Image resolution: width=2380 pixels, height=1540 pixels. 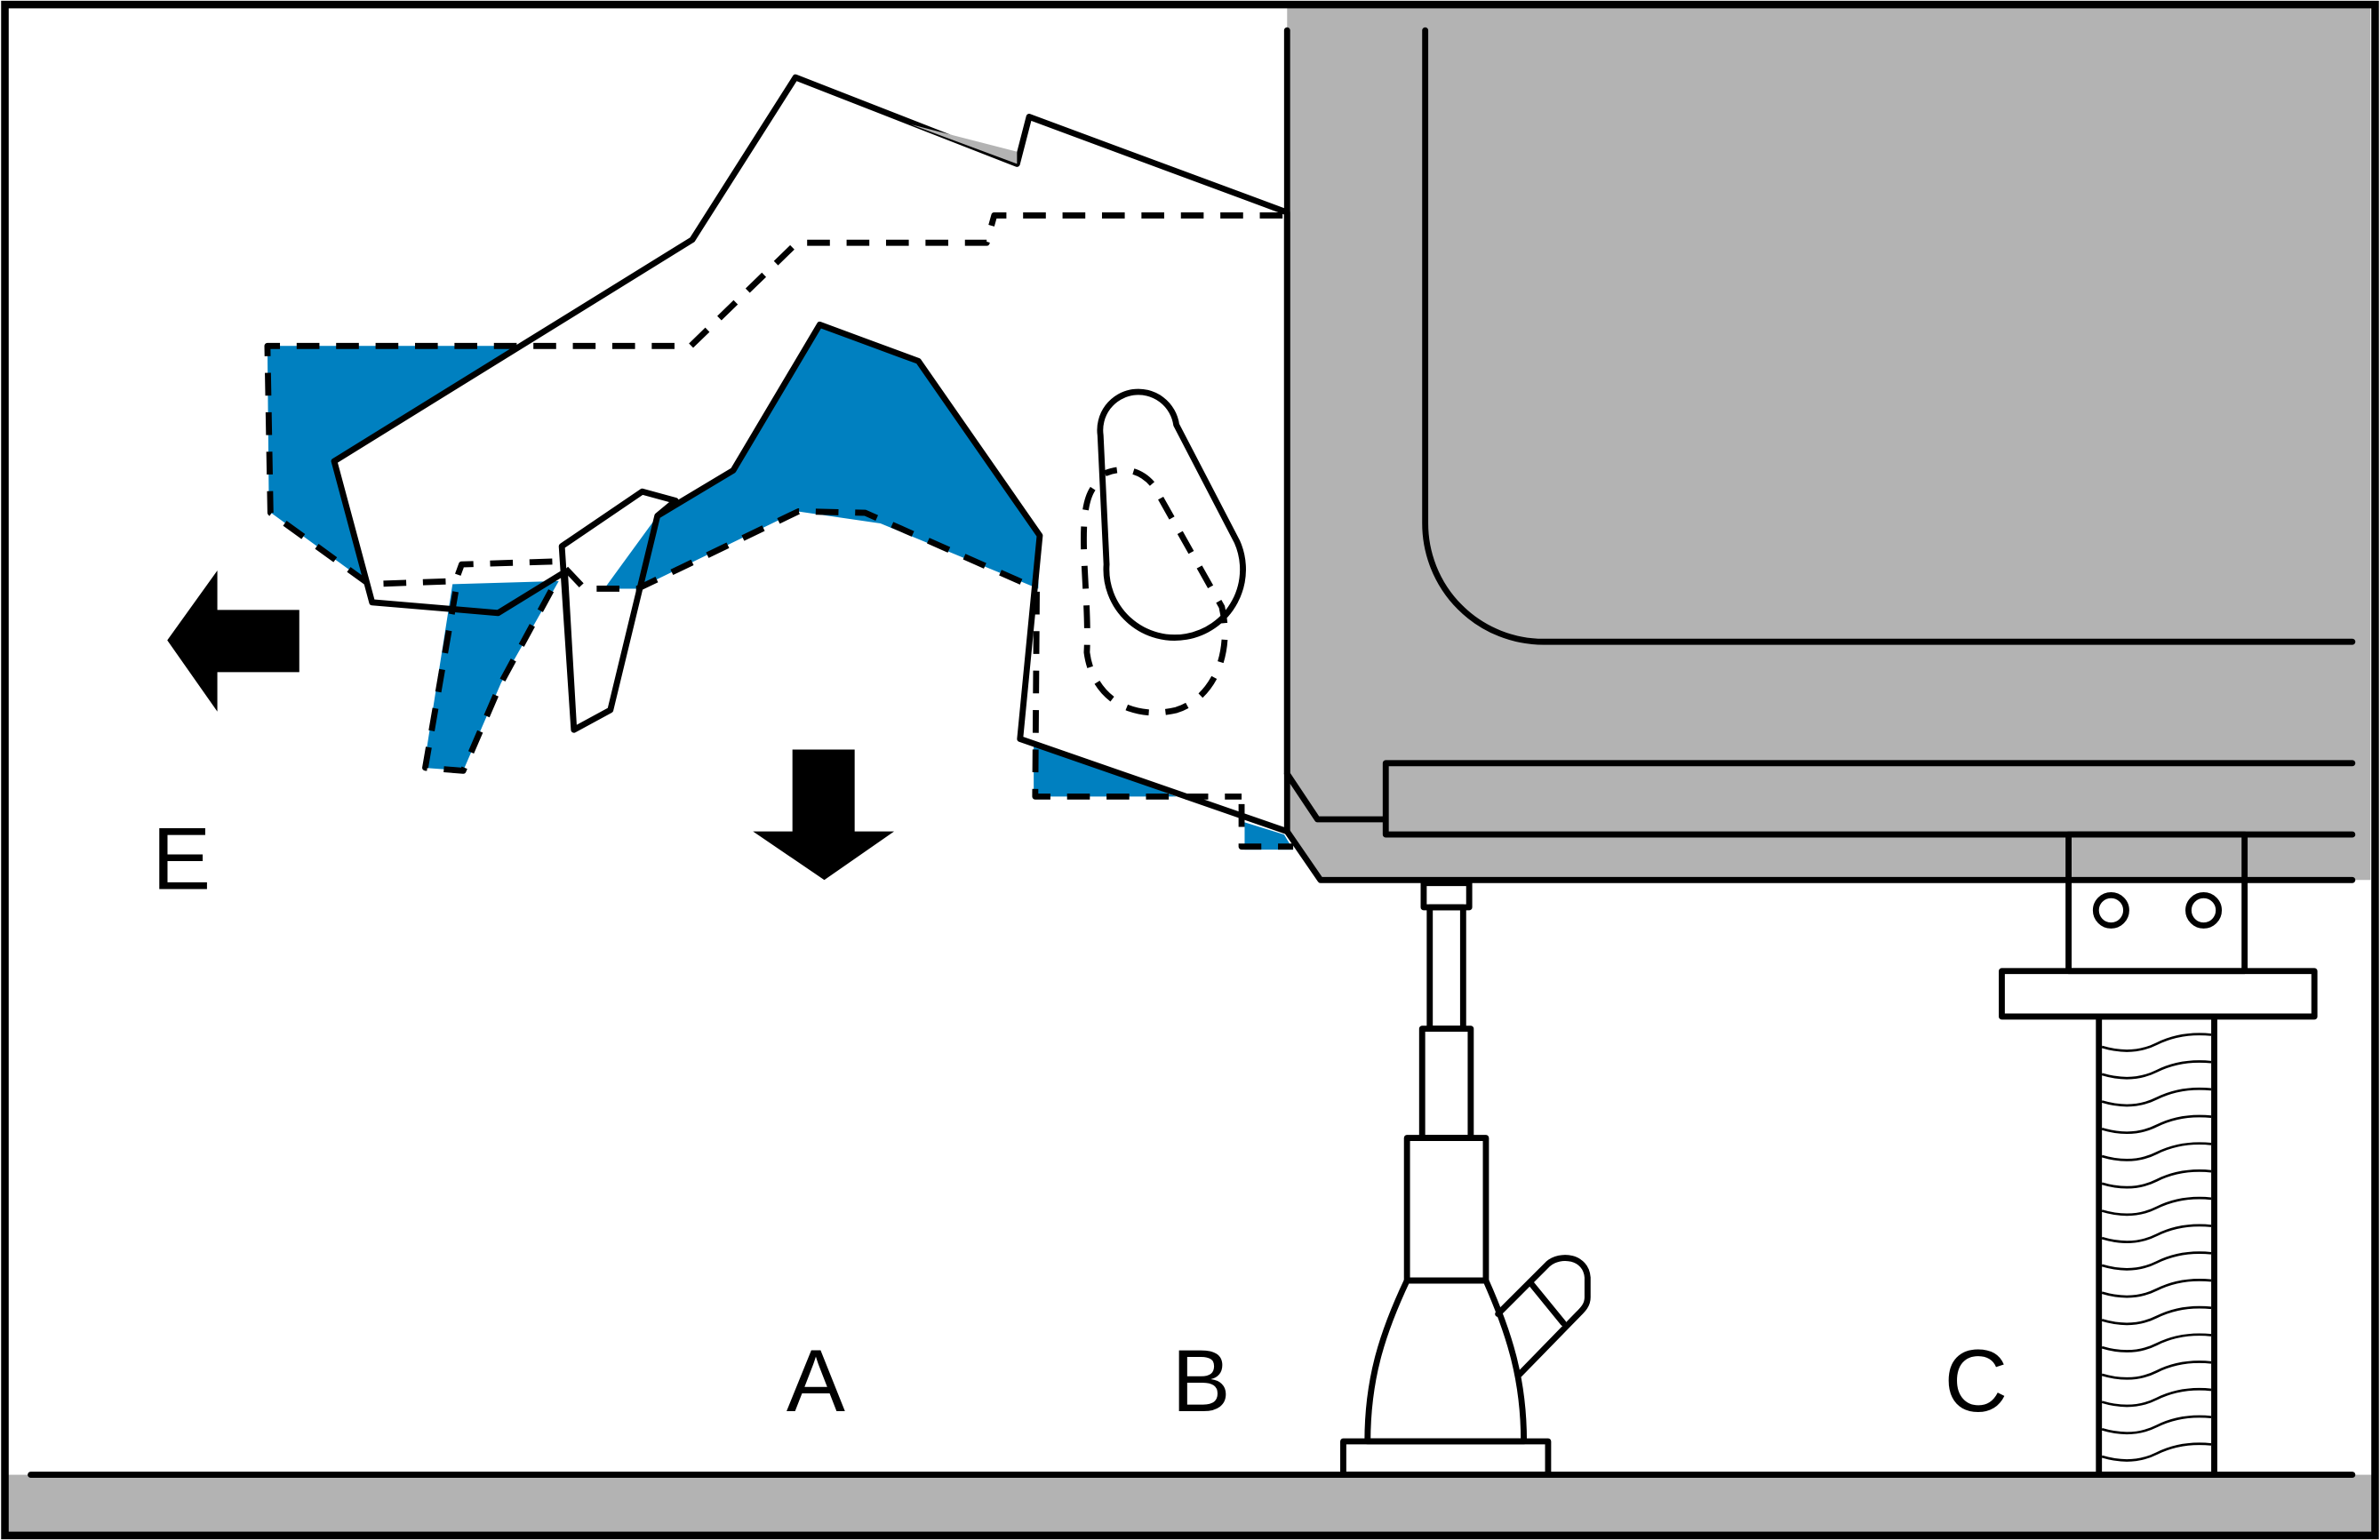 What do you see at coordinates (1977, 1380) in the screenshot?
I see `label-c: C` at bounding box center [1977, 1380].